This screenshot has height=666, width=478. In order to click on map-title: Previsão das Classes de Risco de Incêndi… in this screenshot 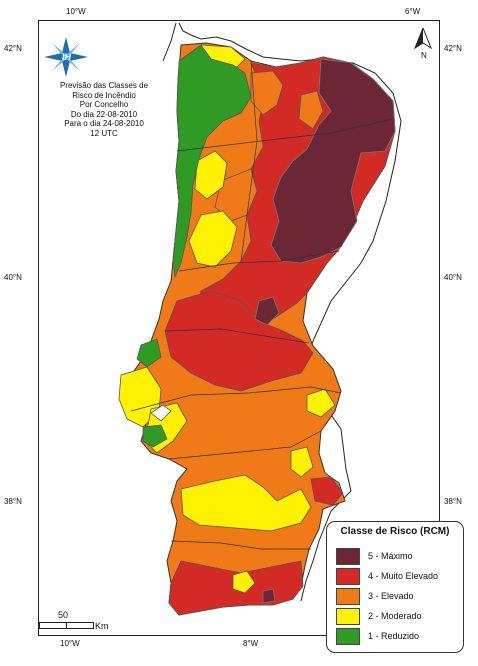, I will do `click(104, 110)`.